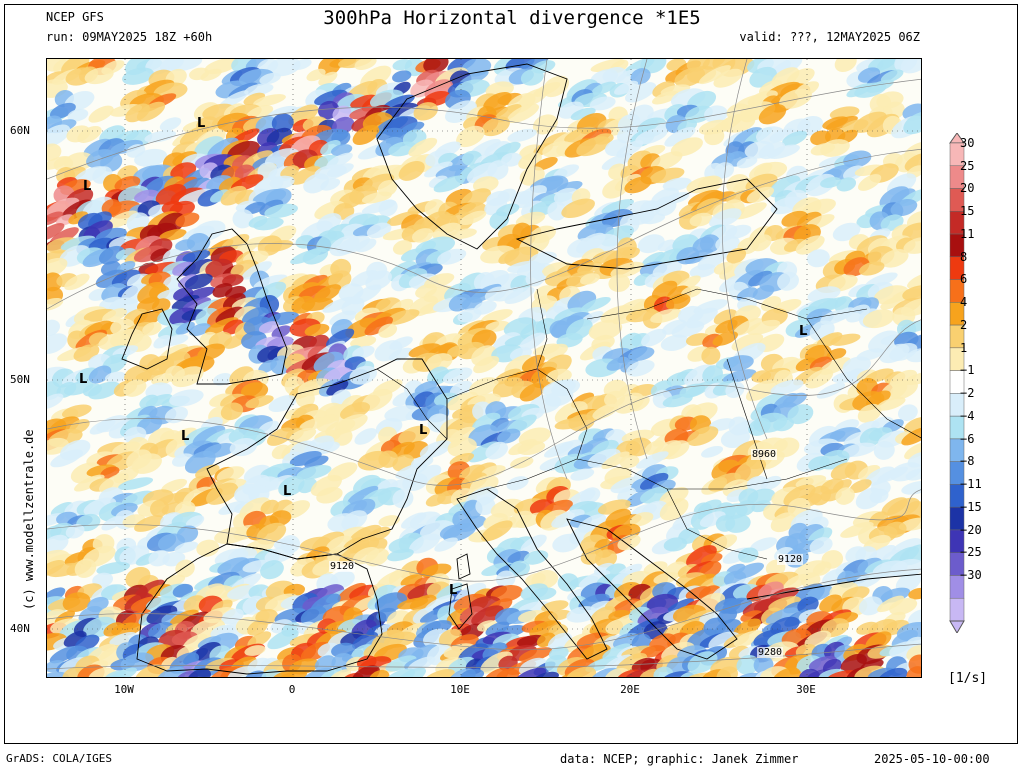 The image size is (1024, 768). What do you see at coordinates (764, 454) in the screenshot?
I see `contour-label: 8960` at bounding box center [764, 454].